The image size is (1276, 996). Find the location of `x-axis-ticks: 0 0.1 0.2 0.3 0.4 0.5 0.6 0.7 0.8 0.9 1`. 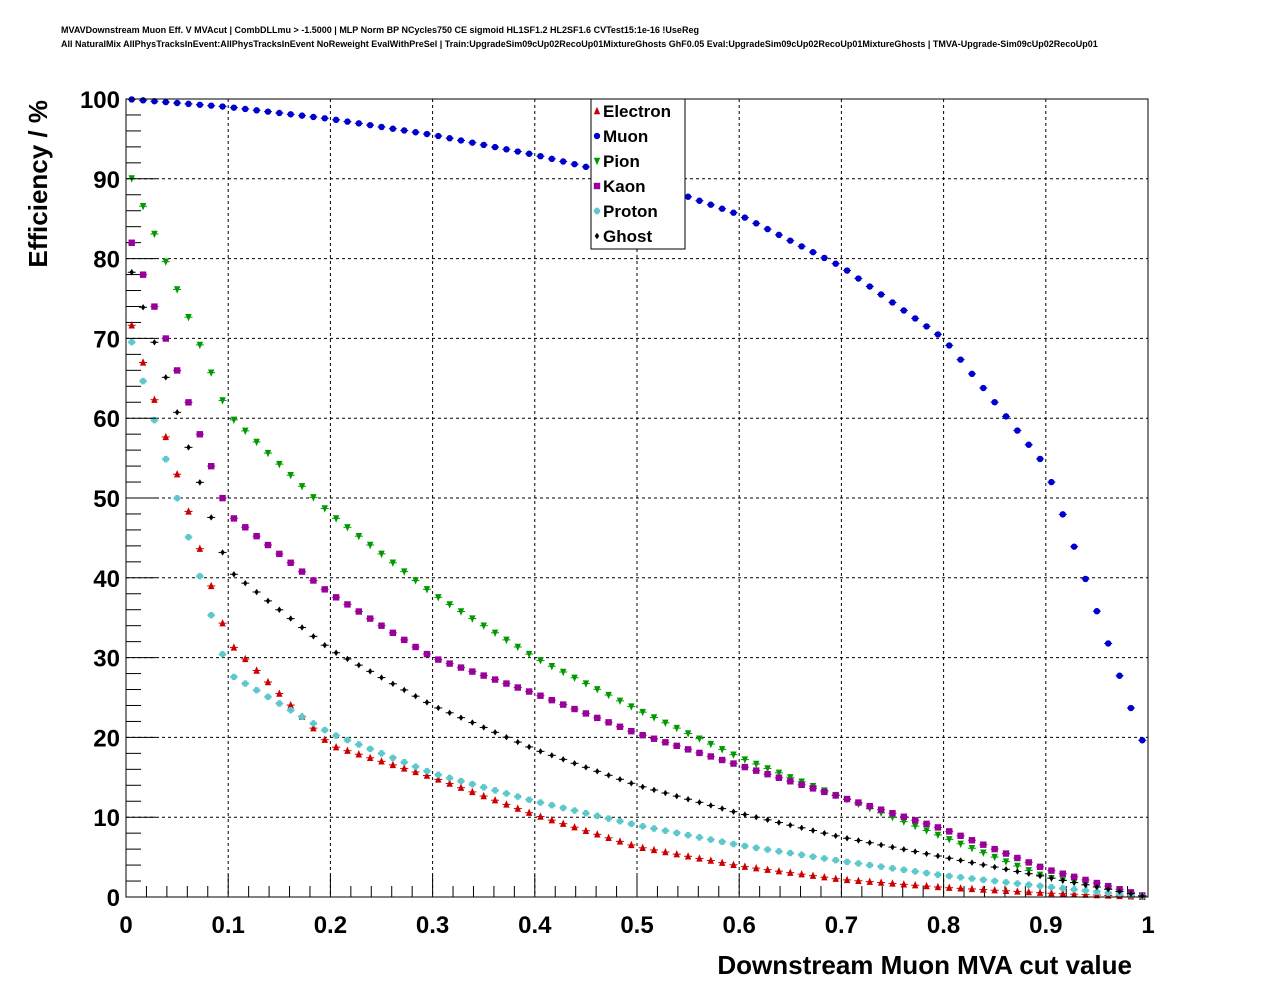

x-axis-ticks: 0 0.1 0.2 0.3 0.4 0.5 0.6 0.7 0.8 0.9 1 is located at coordinates (637, 907).